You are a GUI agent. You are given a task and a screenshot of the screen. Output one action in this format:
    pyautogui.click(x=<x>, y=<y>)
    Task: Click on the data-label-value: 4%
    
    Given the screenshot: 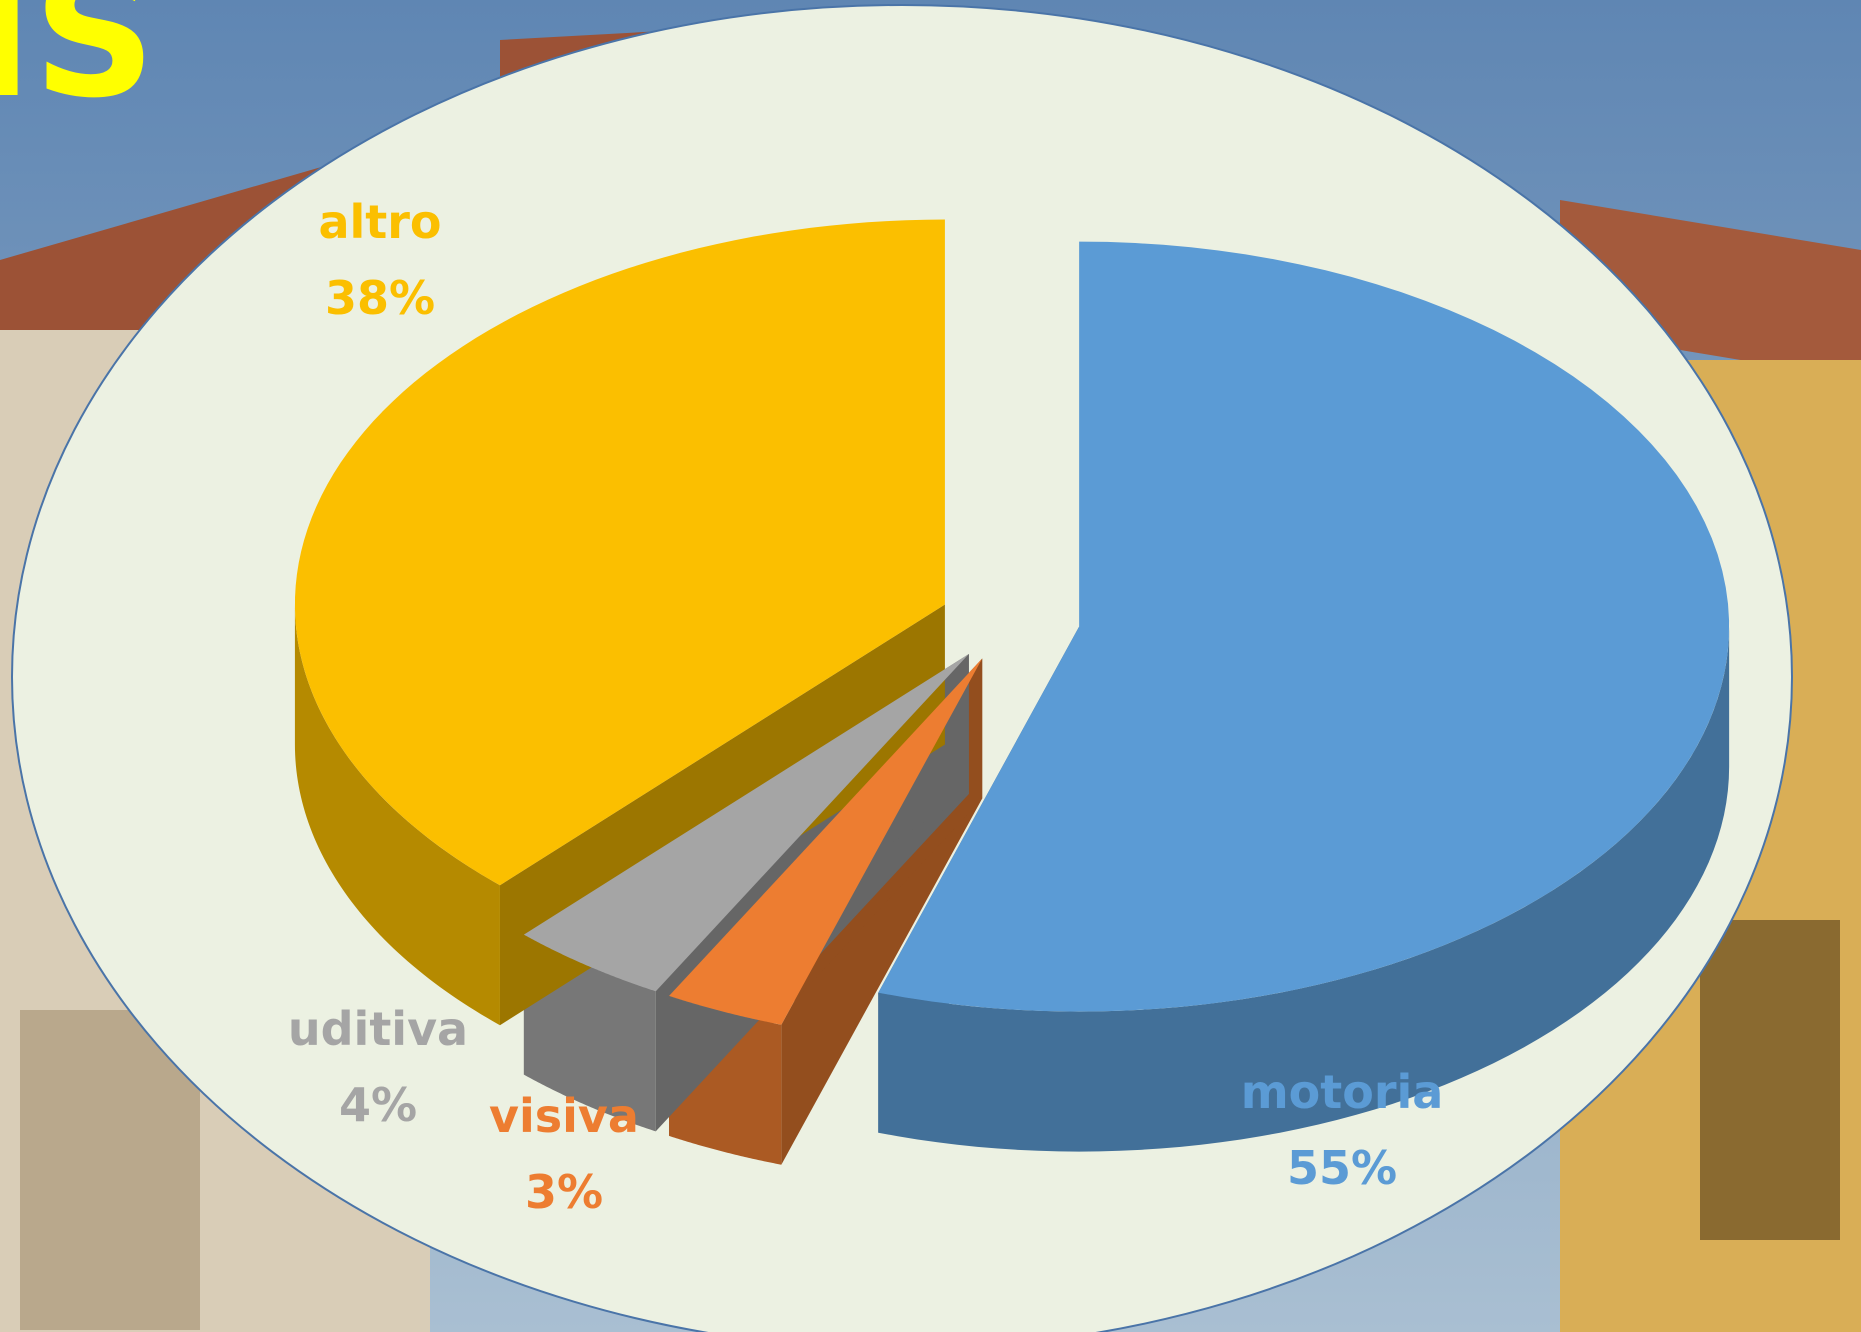 What is the action you would take?
    pyautogui.click(x=378, y=1105)
    